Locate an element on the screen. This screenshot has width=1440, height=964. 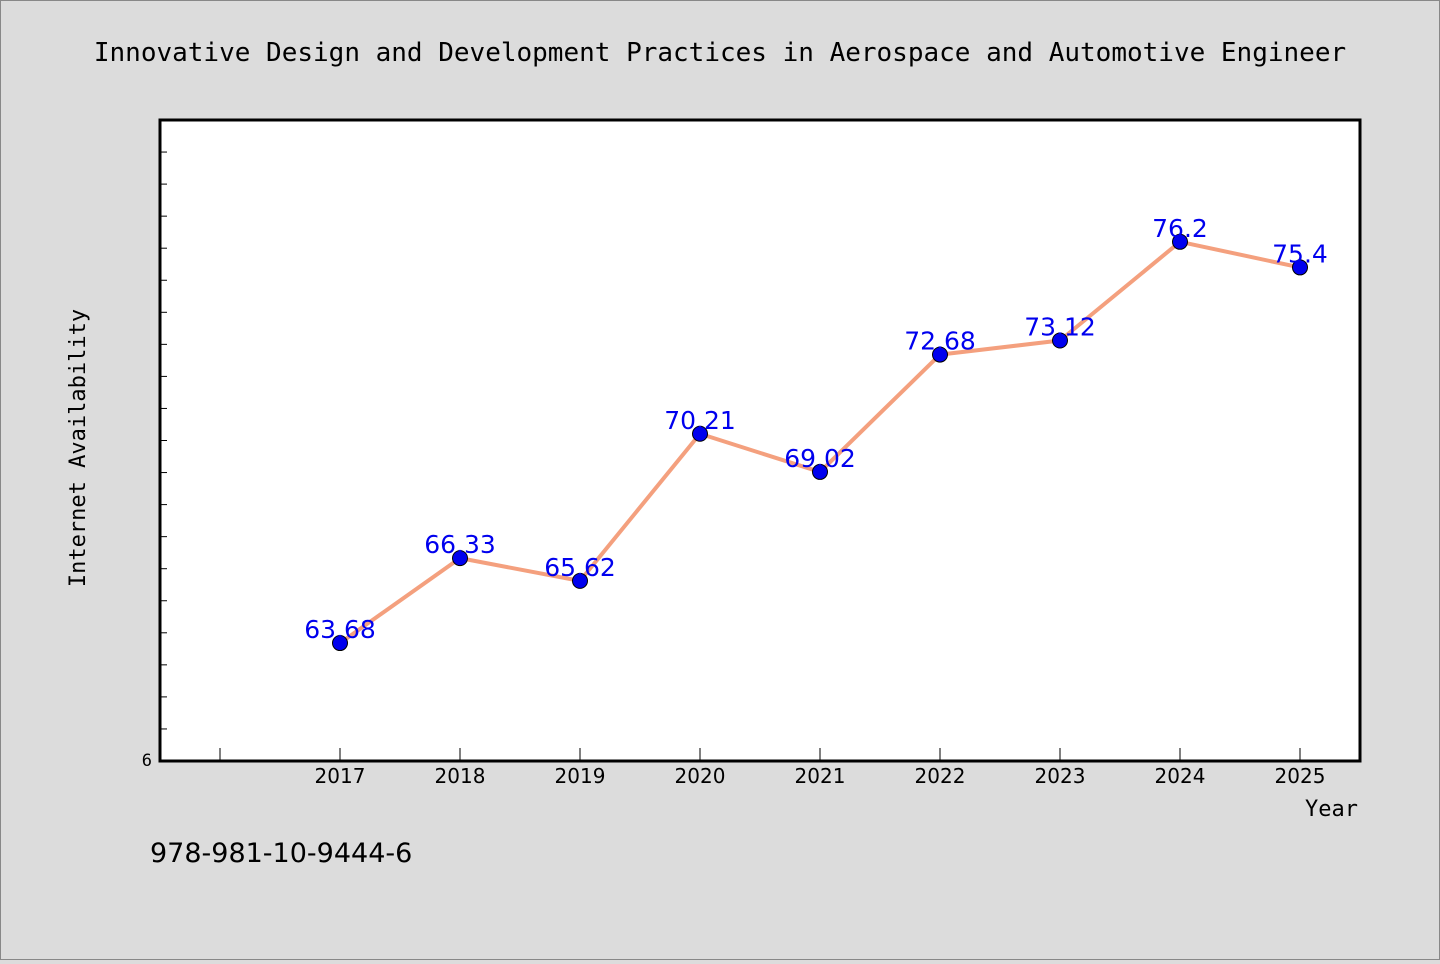
x-tick-label: 2018 is located at coordinates (460, 776).